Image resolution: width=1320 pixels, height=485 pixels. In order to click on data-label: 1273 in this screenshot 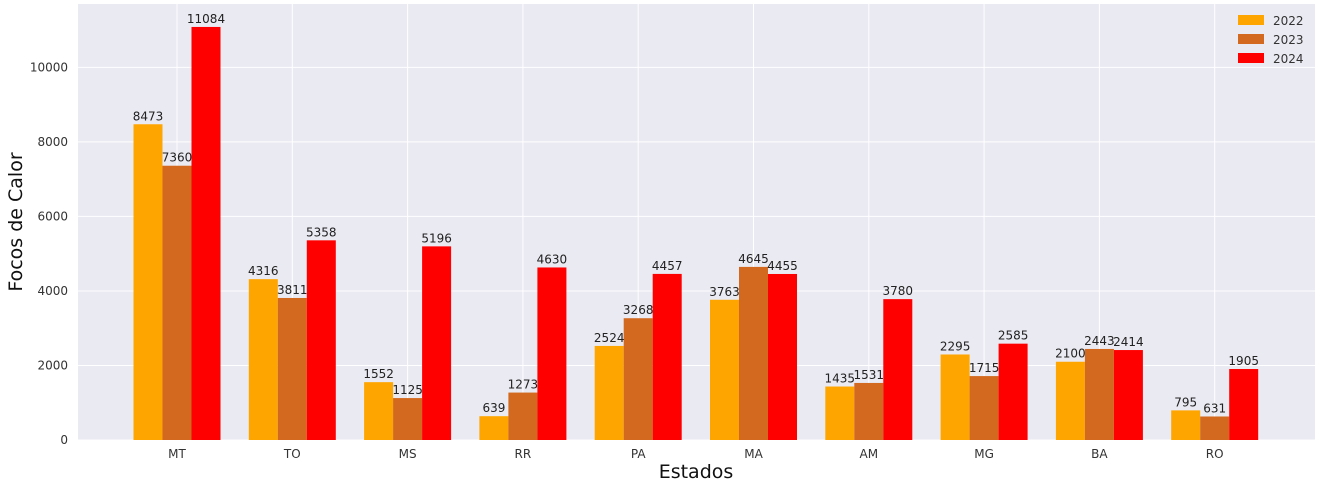, I will do `click(523, 385)`.